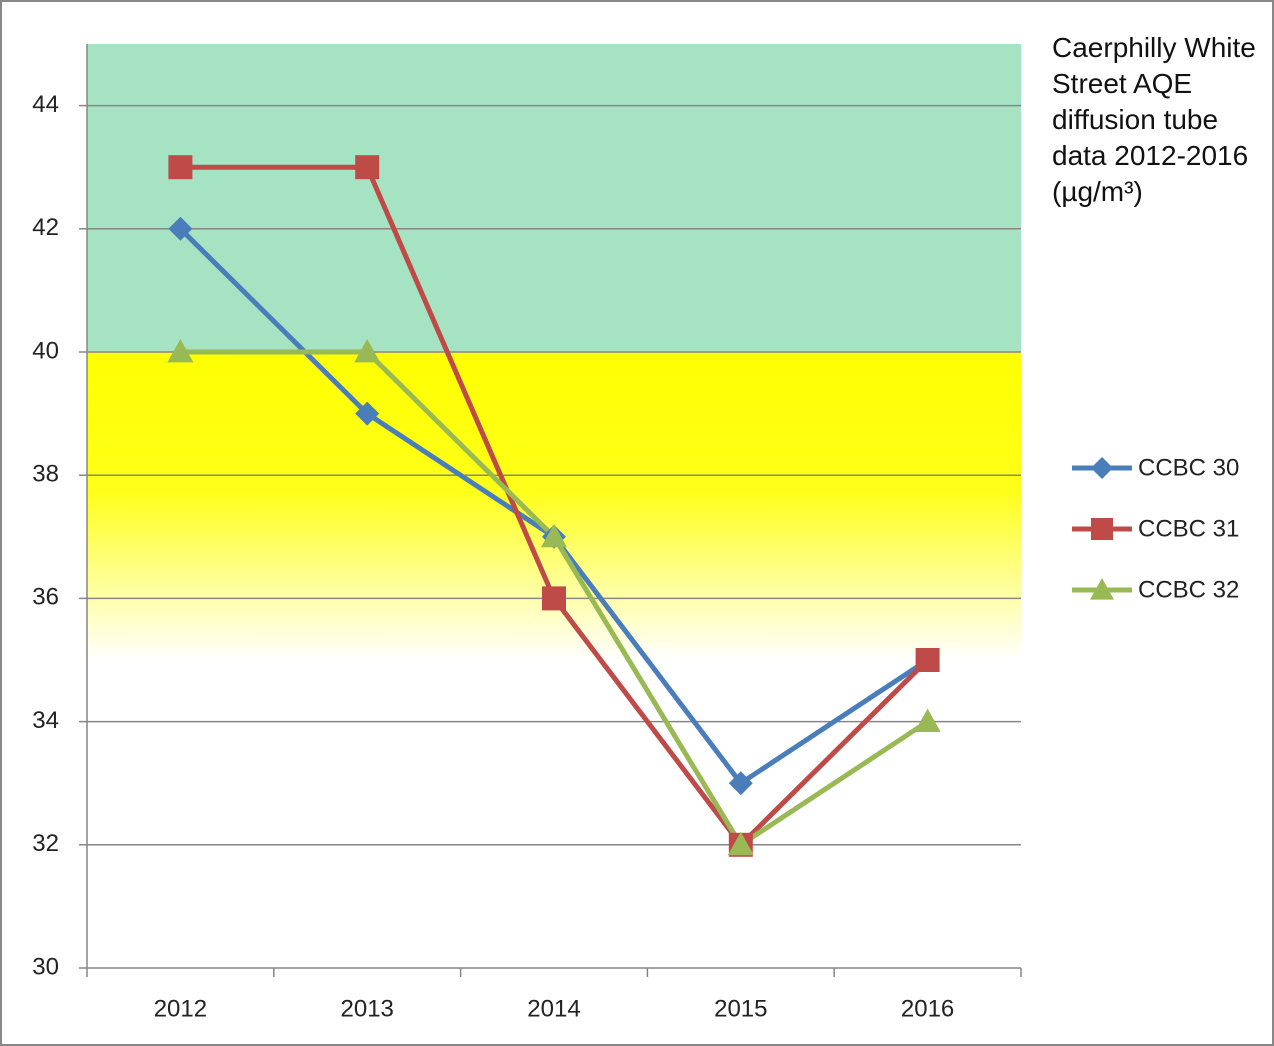 This screenshot has width=1274, height=1046. What do you see at coordinates (927, 1008) in the screenshot?
I see `x-tick-label: 2016` at bounding box center [927, 1008].